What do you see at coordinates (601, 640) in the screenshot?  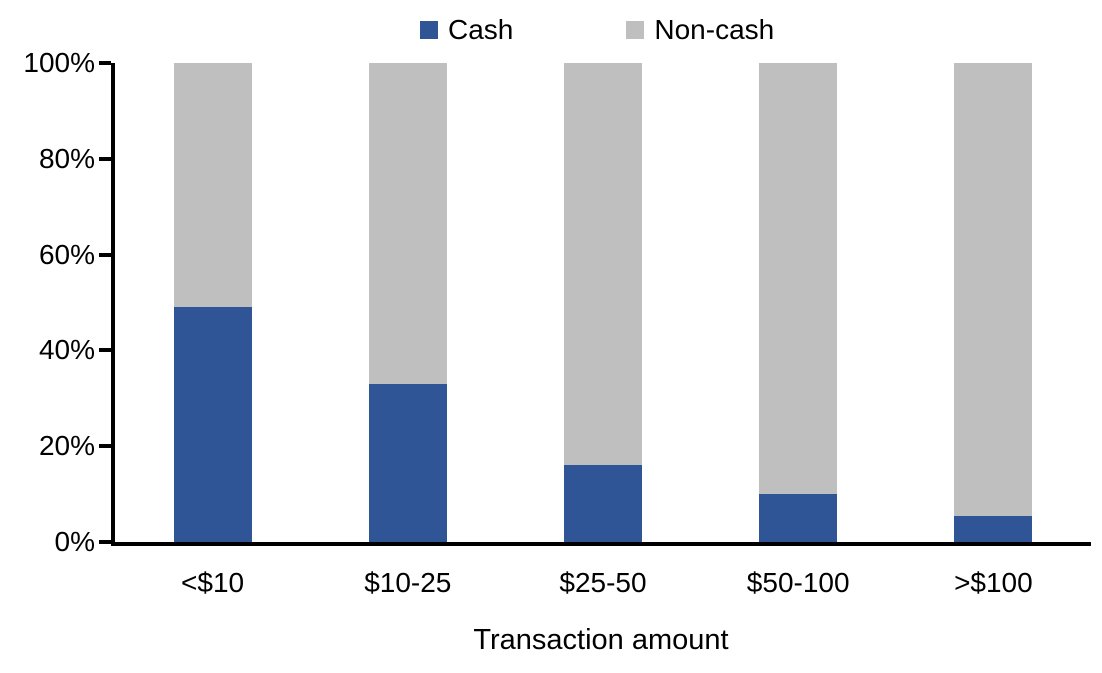 I see `x-axis-title: Transaction amount` at bounding box center [601, 640].